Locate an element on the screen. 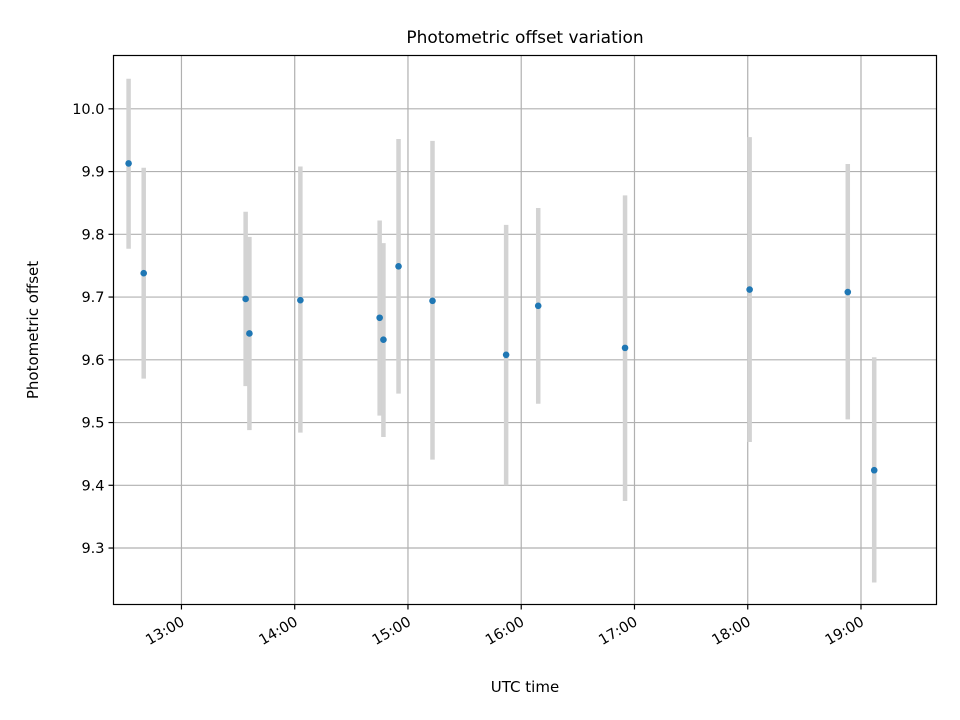 The width and height of the screenshot is (960, 720). y-tick-label: 9.3 is located at coordinates (92, 549).